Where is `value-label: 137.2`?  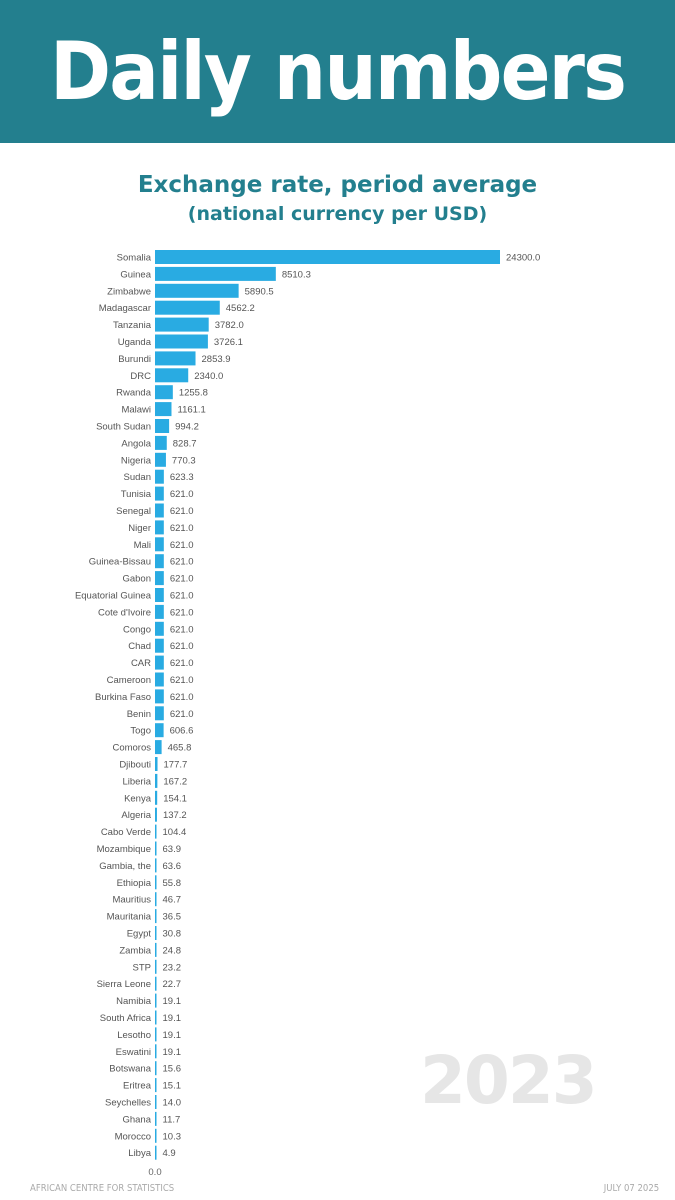
value-label: 137.2 is located at coordinates (175, 815).